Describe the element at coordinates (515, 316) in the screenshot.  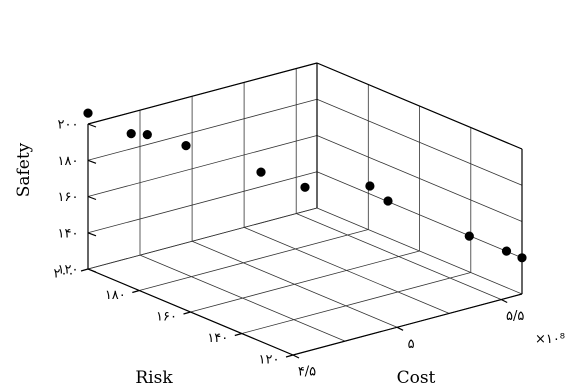
I see `x-tick-label: ۵/۵` at that location.